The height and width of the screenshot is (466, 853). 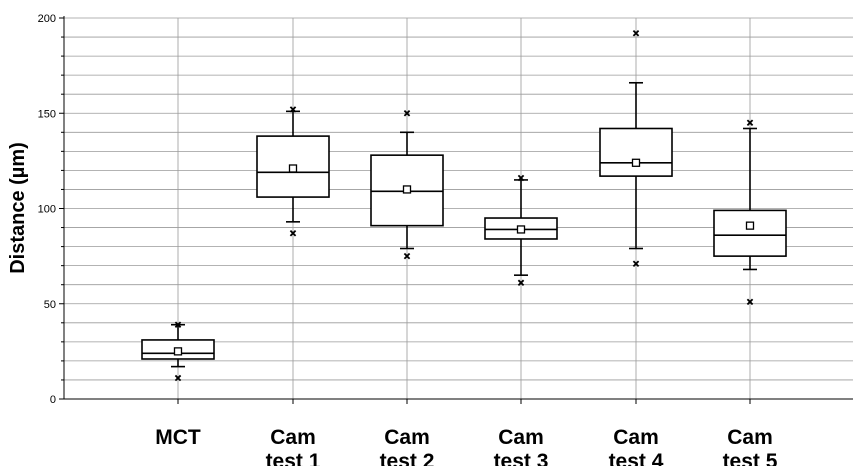 I want to click on y-tick-label: 150, so click(x=47, y=114).